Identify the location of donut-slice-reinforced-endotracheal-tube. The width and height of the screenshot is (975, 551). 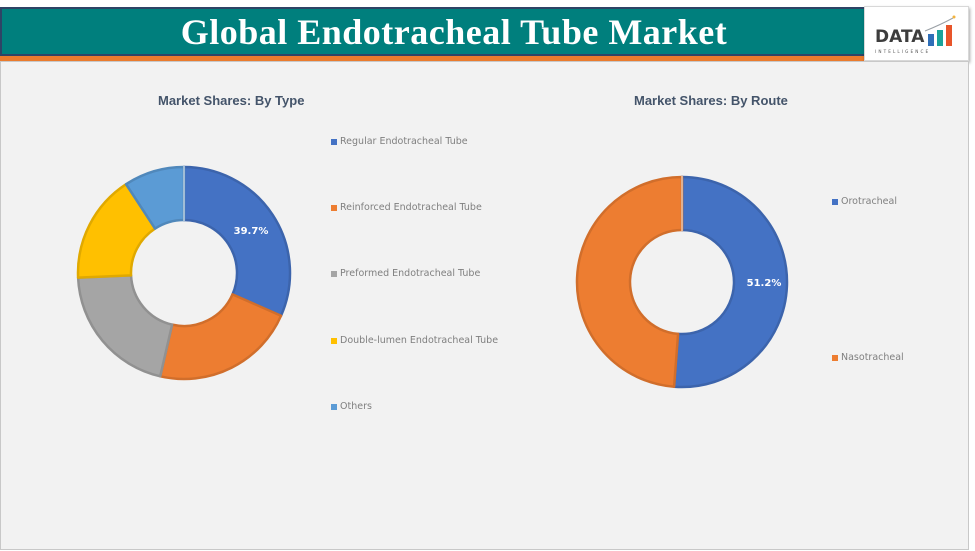
(220, 337).